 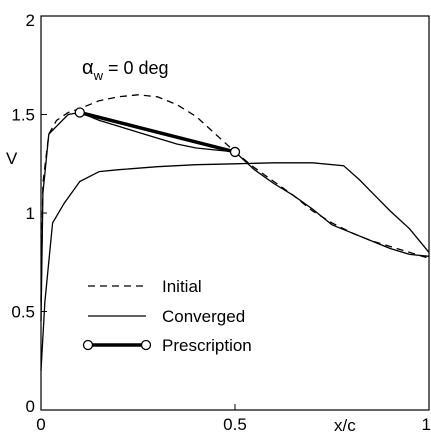 What do you see at coordinates (30, 406) in the screenshot?
I see `y-tick-label: 0` at bounding box center [30, 406].